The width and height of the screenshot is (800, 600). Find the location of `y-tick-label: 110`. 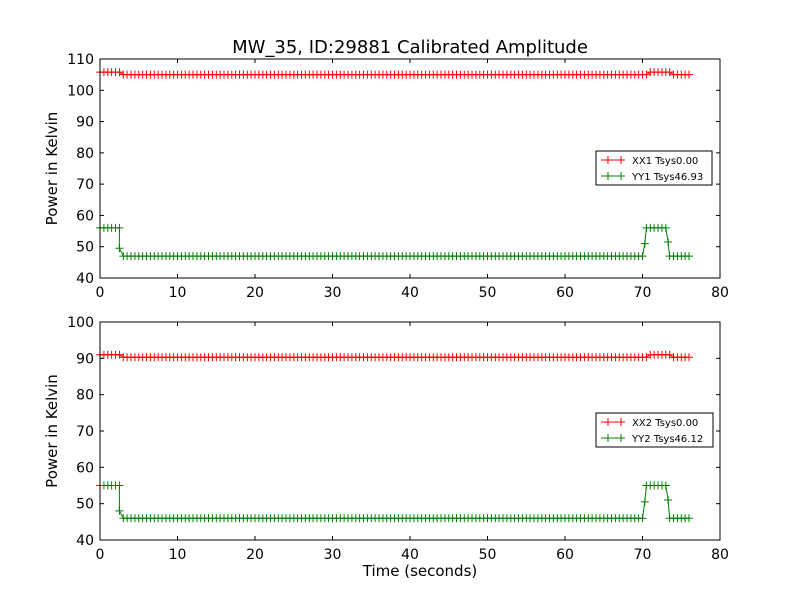

y-tick-label: 110 is located at coordinates (80, 60).